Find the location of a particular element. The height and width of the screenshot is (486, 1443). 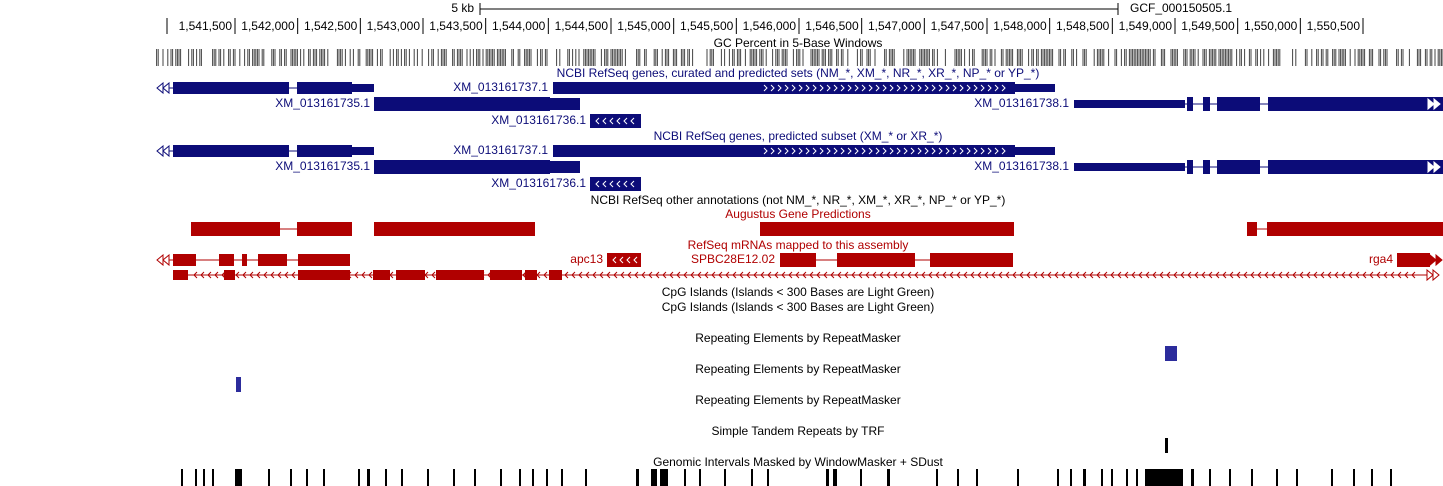

ruler-label: 1,545,000 is located at coordinates (644, 26).